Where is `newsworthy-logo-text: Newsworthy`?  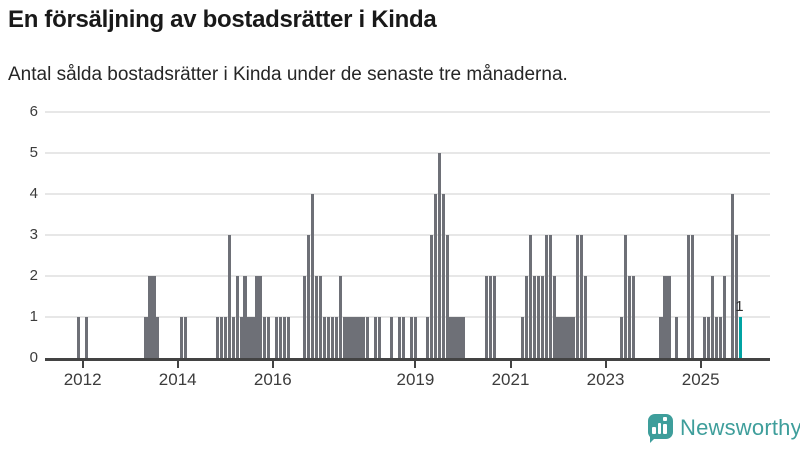
newsworthy-logo-text: Newsworthy is located at coordinates (740, 427).